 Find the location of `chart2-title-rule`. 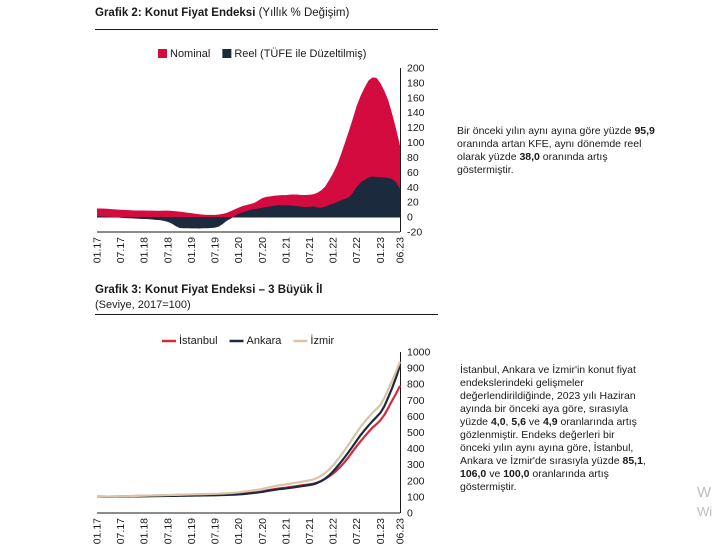

chart2-title-rule is located at coordinates (266, 314).